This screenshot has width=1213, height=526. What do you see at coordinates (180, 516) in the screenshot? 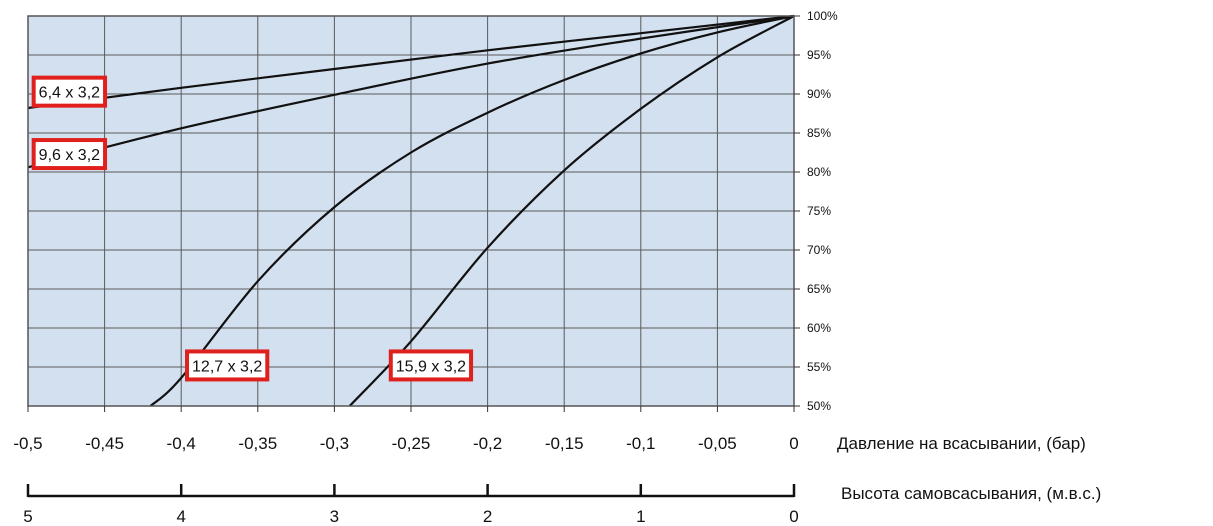
I see `x2-tick-label: 4` at bounding box center [180, 516].